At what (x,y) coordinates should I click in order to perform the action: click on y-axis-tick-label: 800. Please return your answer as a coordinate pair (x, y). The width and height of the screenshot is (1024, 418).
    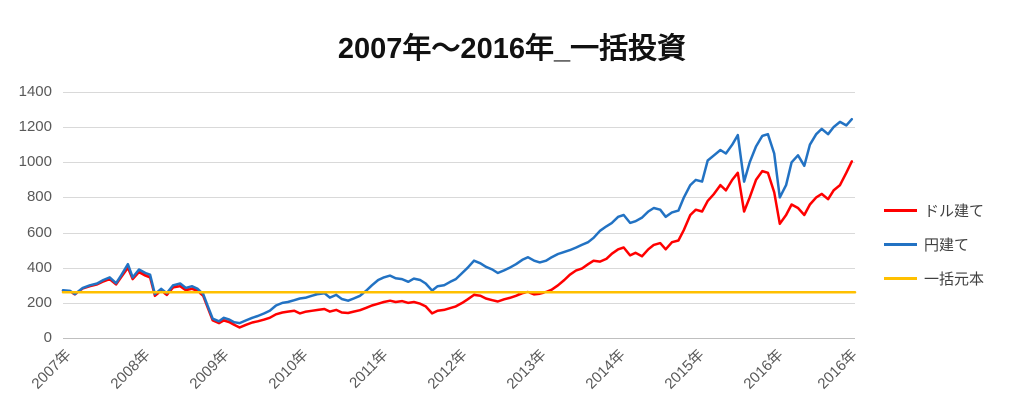
    Looking at the image, I should click on (39, 197).